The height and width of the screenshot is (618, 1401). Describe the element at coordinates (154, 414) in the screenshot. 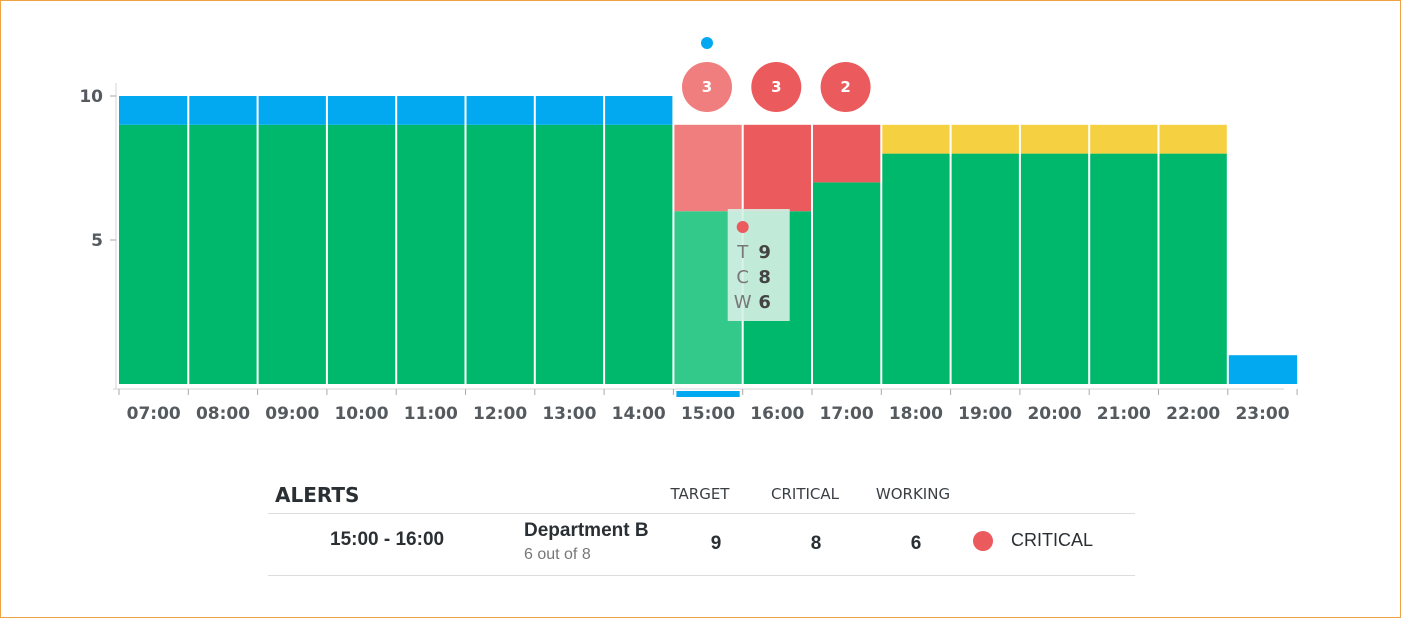

I see `x-tick-label: 07:00` at that location.